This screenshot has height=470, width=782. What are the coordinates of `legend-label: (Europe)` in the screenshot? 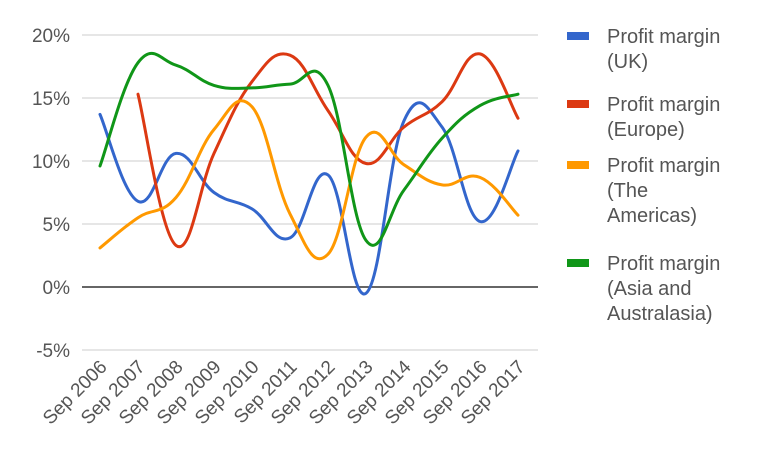 It's located at (646, 130).